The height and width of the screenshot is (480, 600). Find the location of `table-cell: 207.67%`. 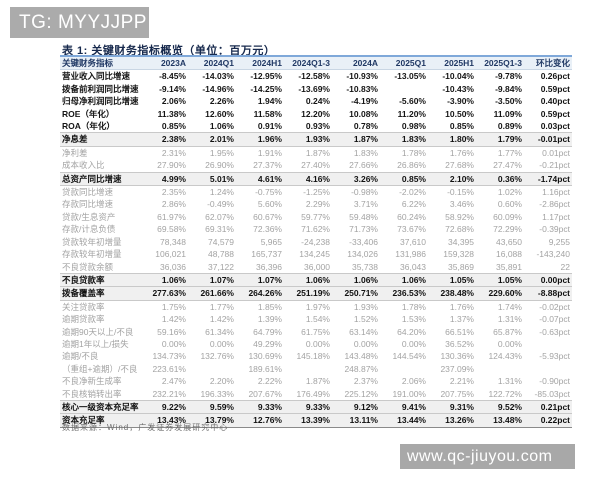

table-cell: 207.67% is located at coordinates (260, 394).